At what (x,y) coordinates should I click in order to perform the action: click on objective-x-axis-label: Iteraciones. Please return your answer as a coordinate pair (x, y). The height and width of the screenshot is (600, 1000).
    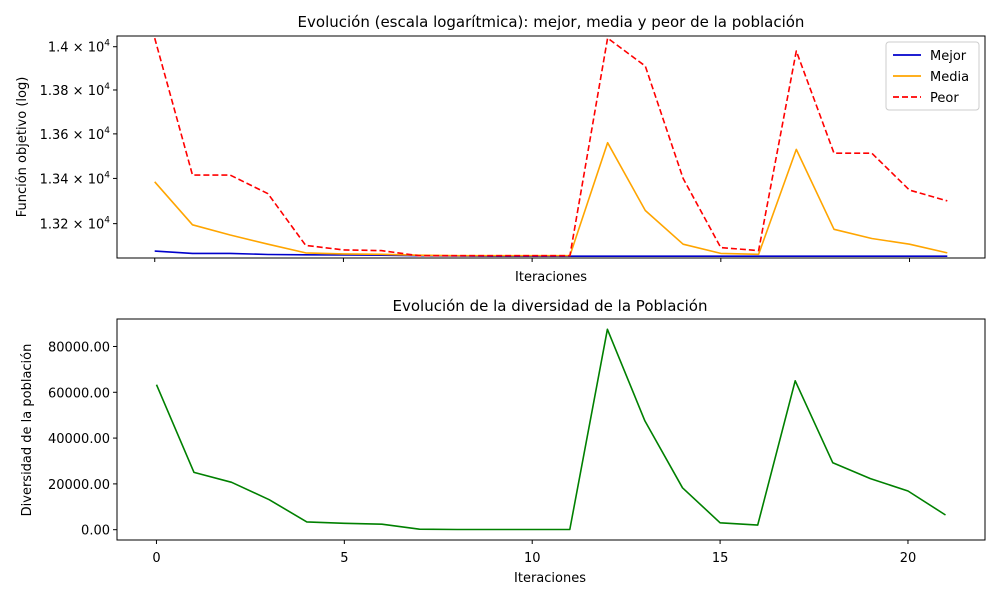
    Looking at the image, I should click on (551, 277).